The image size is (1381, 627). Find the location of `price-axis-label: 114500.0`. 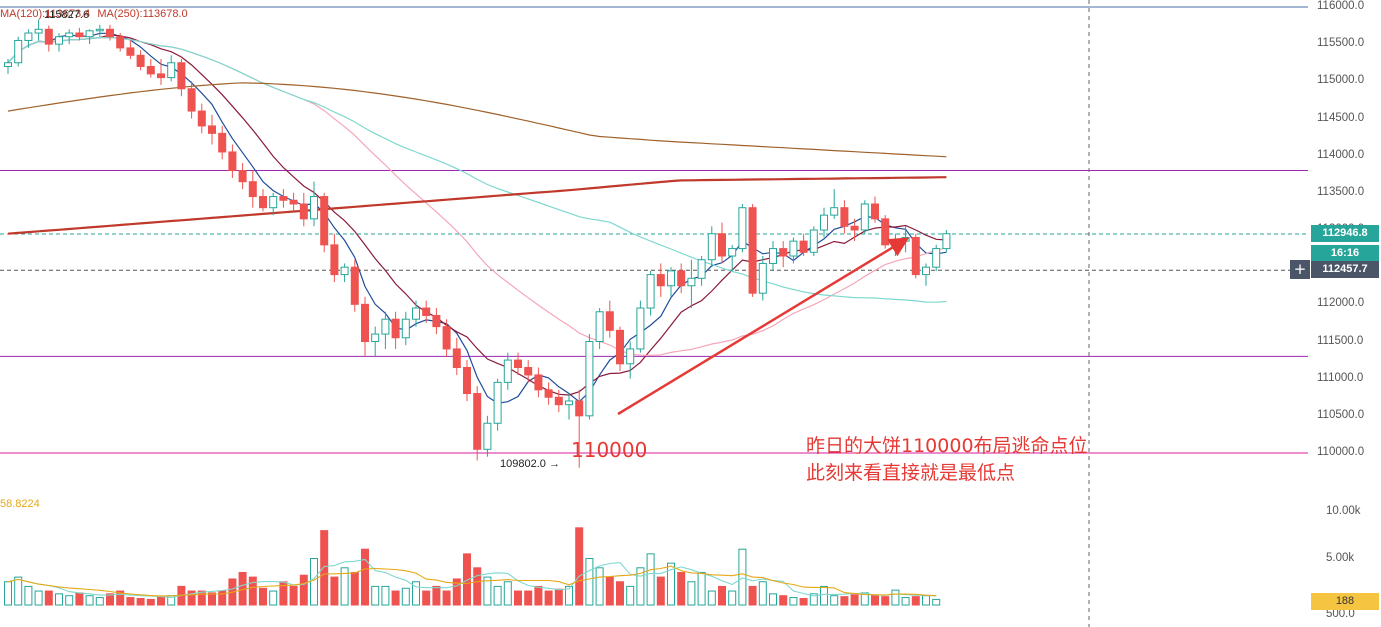

price-axis-label: 114500.0 is located at coordinates (1341, 117).